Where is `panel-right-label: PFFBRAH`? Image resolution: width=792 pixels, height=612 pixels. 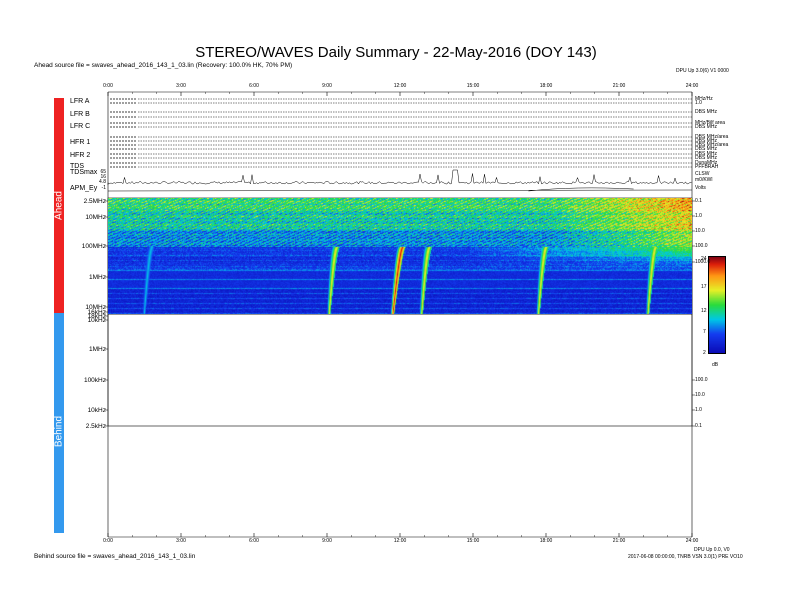
panel-right-label: PFFBRAH is located at coordinates (707, 167).